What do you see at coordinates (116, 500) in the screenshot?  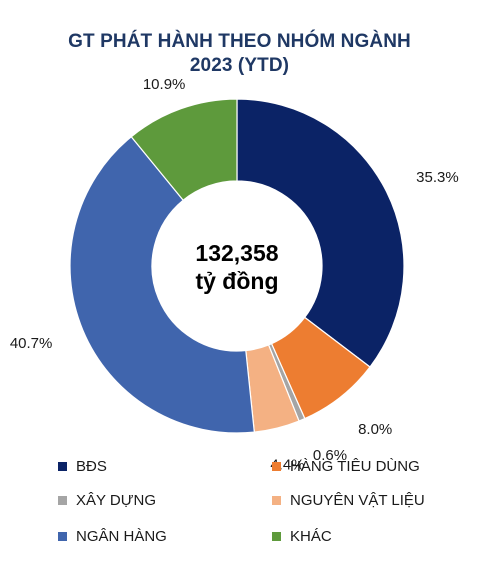 I see `legend-label: XÂY DỰNG` at bounding box center [116, 500].